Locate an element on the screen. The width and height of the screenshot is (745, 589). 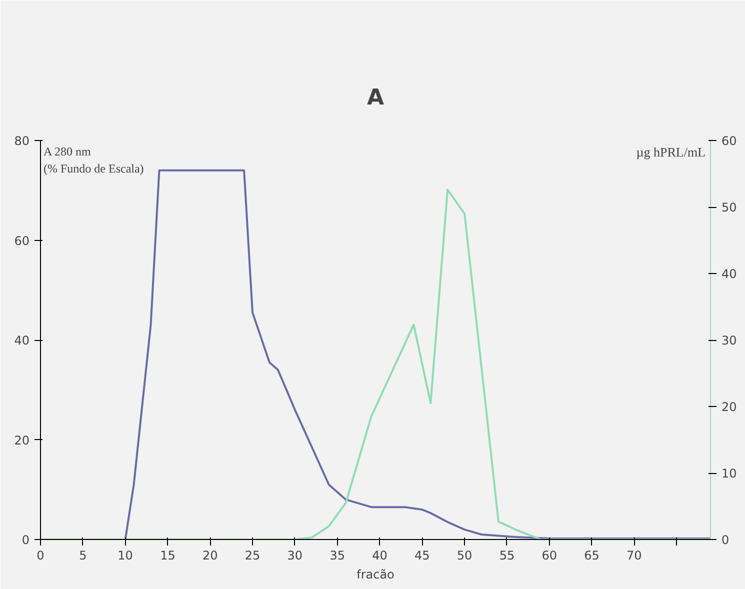
x-tick-label: 5 is located at coordinates (83, 555).